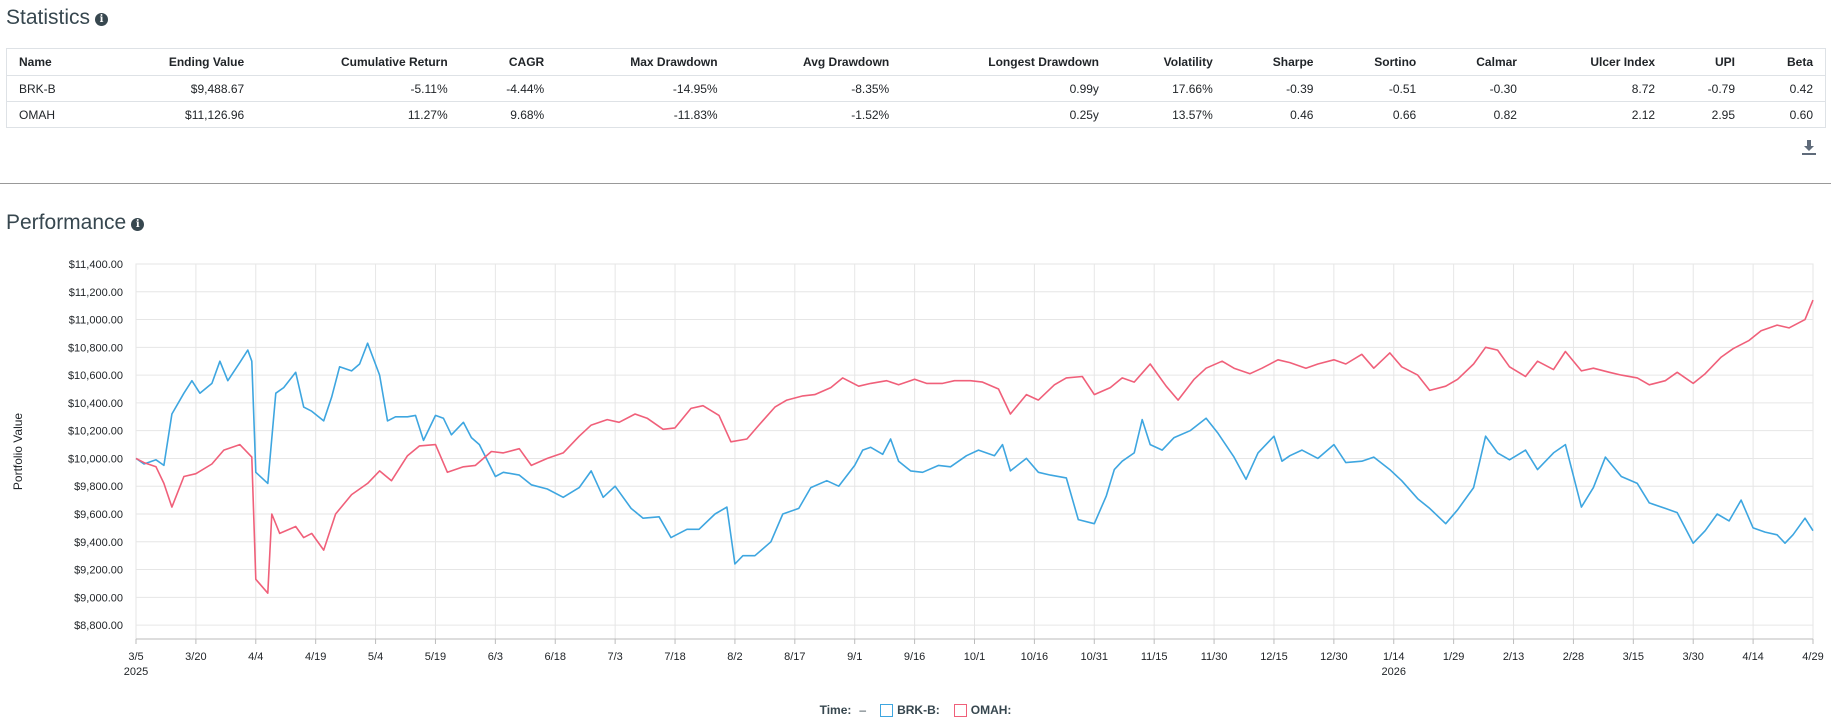 The width and height of the screenshot is (1831, 720). Describe the element at coordinates (215, 114) in the screenshot. I see `table-cell: $11,126.96` at that location.